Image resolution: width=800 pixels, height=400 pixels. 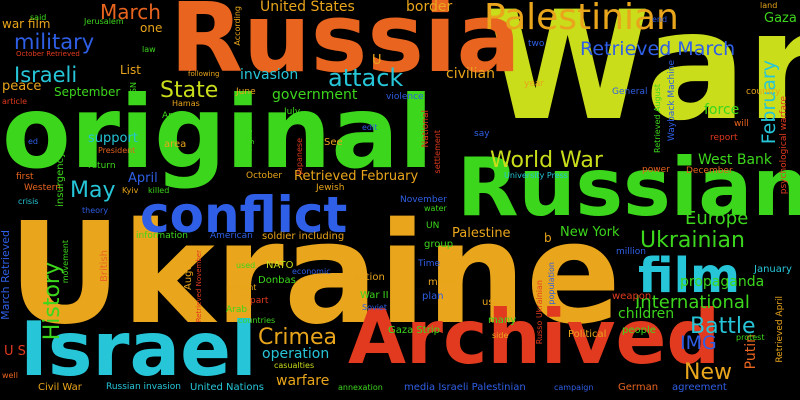 I want to click on word-77: Jewish, so click(x=330, y=188).